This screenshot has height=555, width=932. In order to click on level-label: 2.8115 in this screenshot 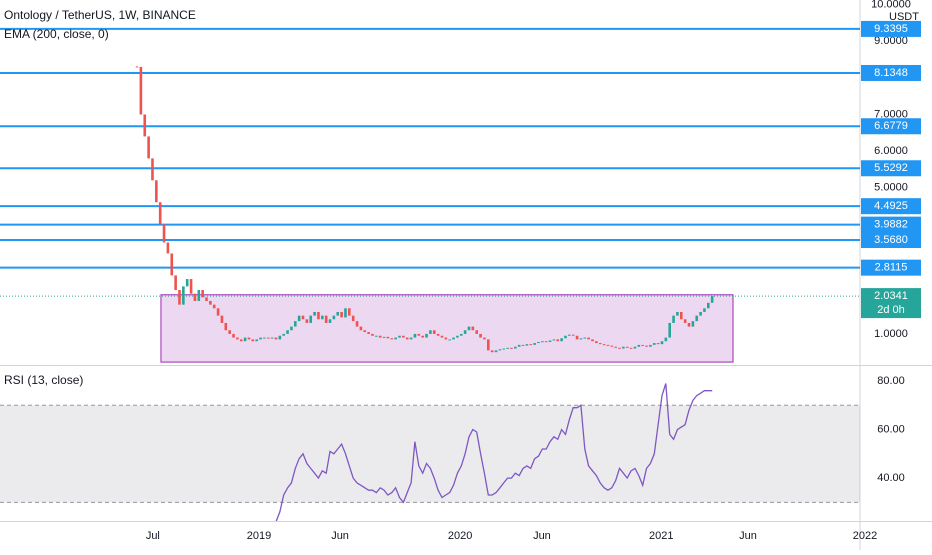, I will do `click(891, 268)`.